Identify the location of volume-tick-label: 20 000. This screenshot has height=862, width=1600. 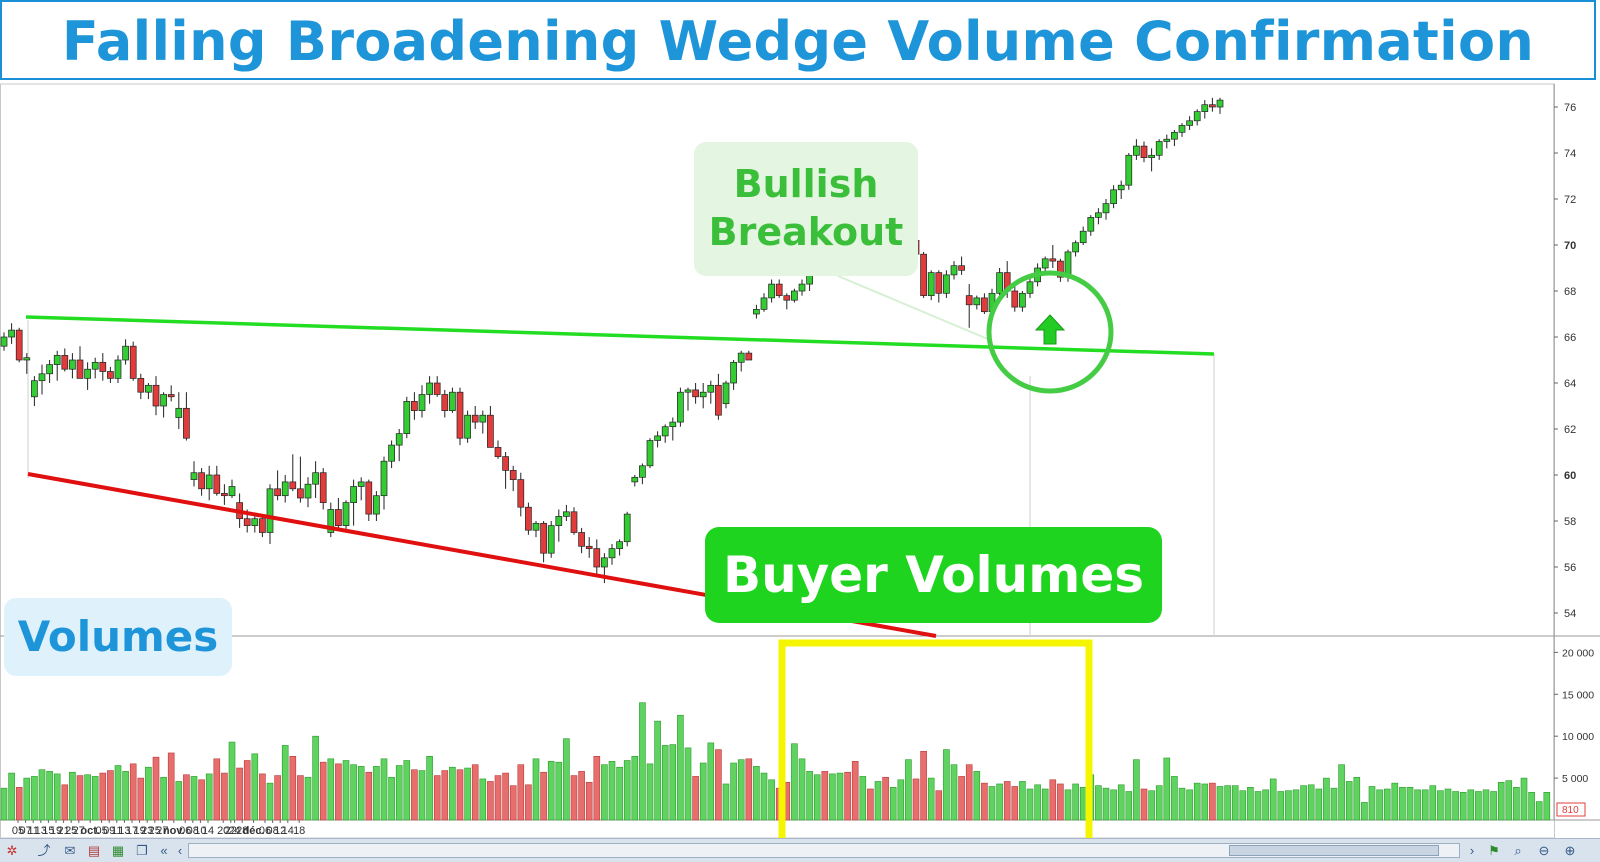
(1578, 653).